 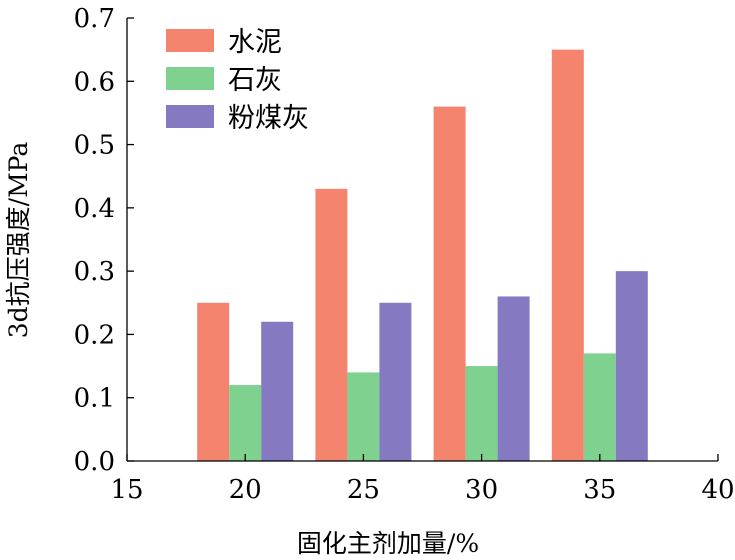 What do you see at coordinates (395, 381) in the screenshot?
I see `bar-粉煤灰-25` at bounding box center [395, 381].